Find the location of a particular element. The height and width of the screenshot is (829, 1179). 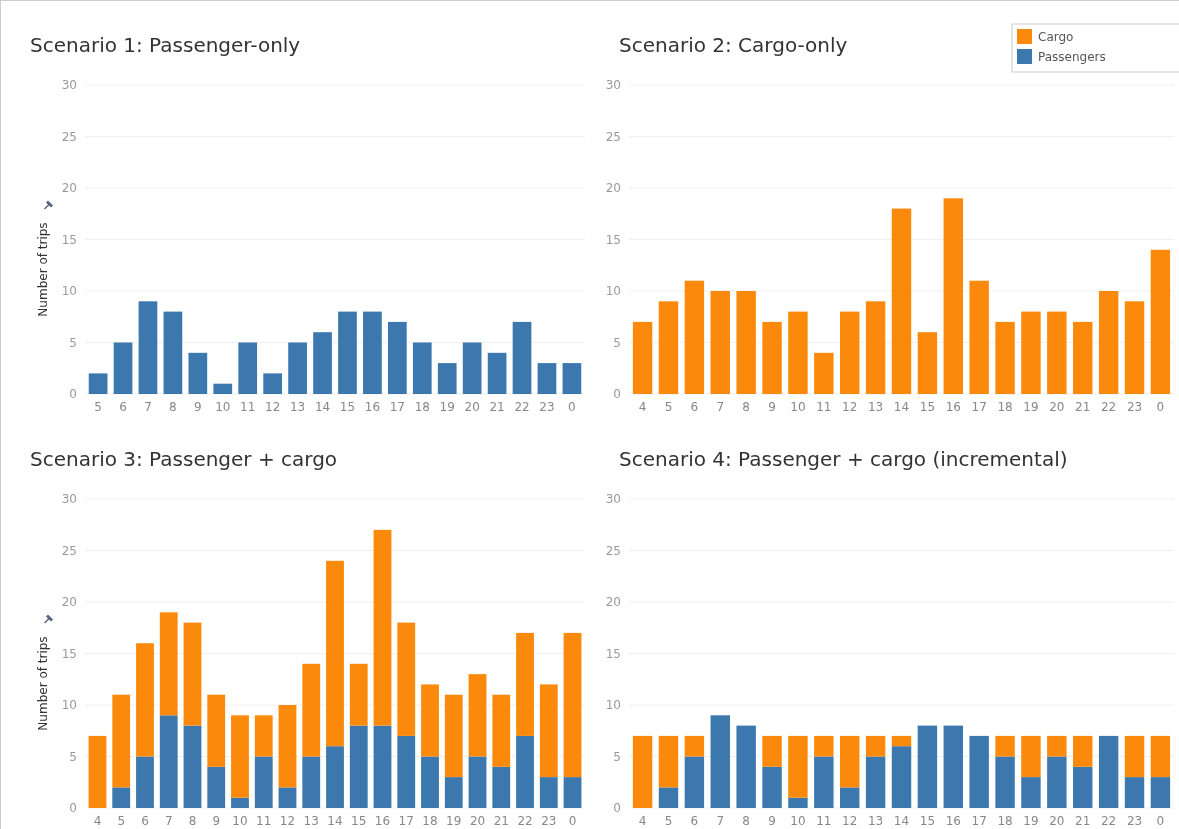

x-tick-label: 17 is located at coordinates (979, 407).